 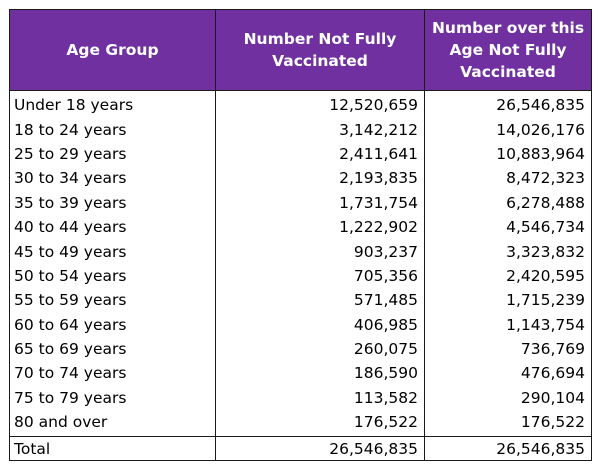 What do you see at coordinates (320, 129) in the screenshot?
I see `not-fully-vaccinated-cell: 3,142,212` at bounding box center [320, 129].